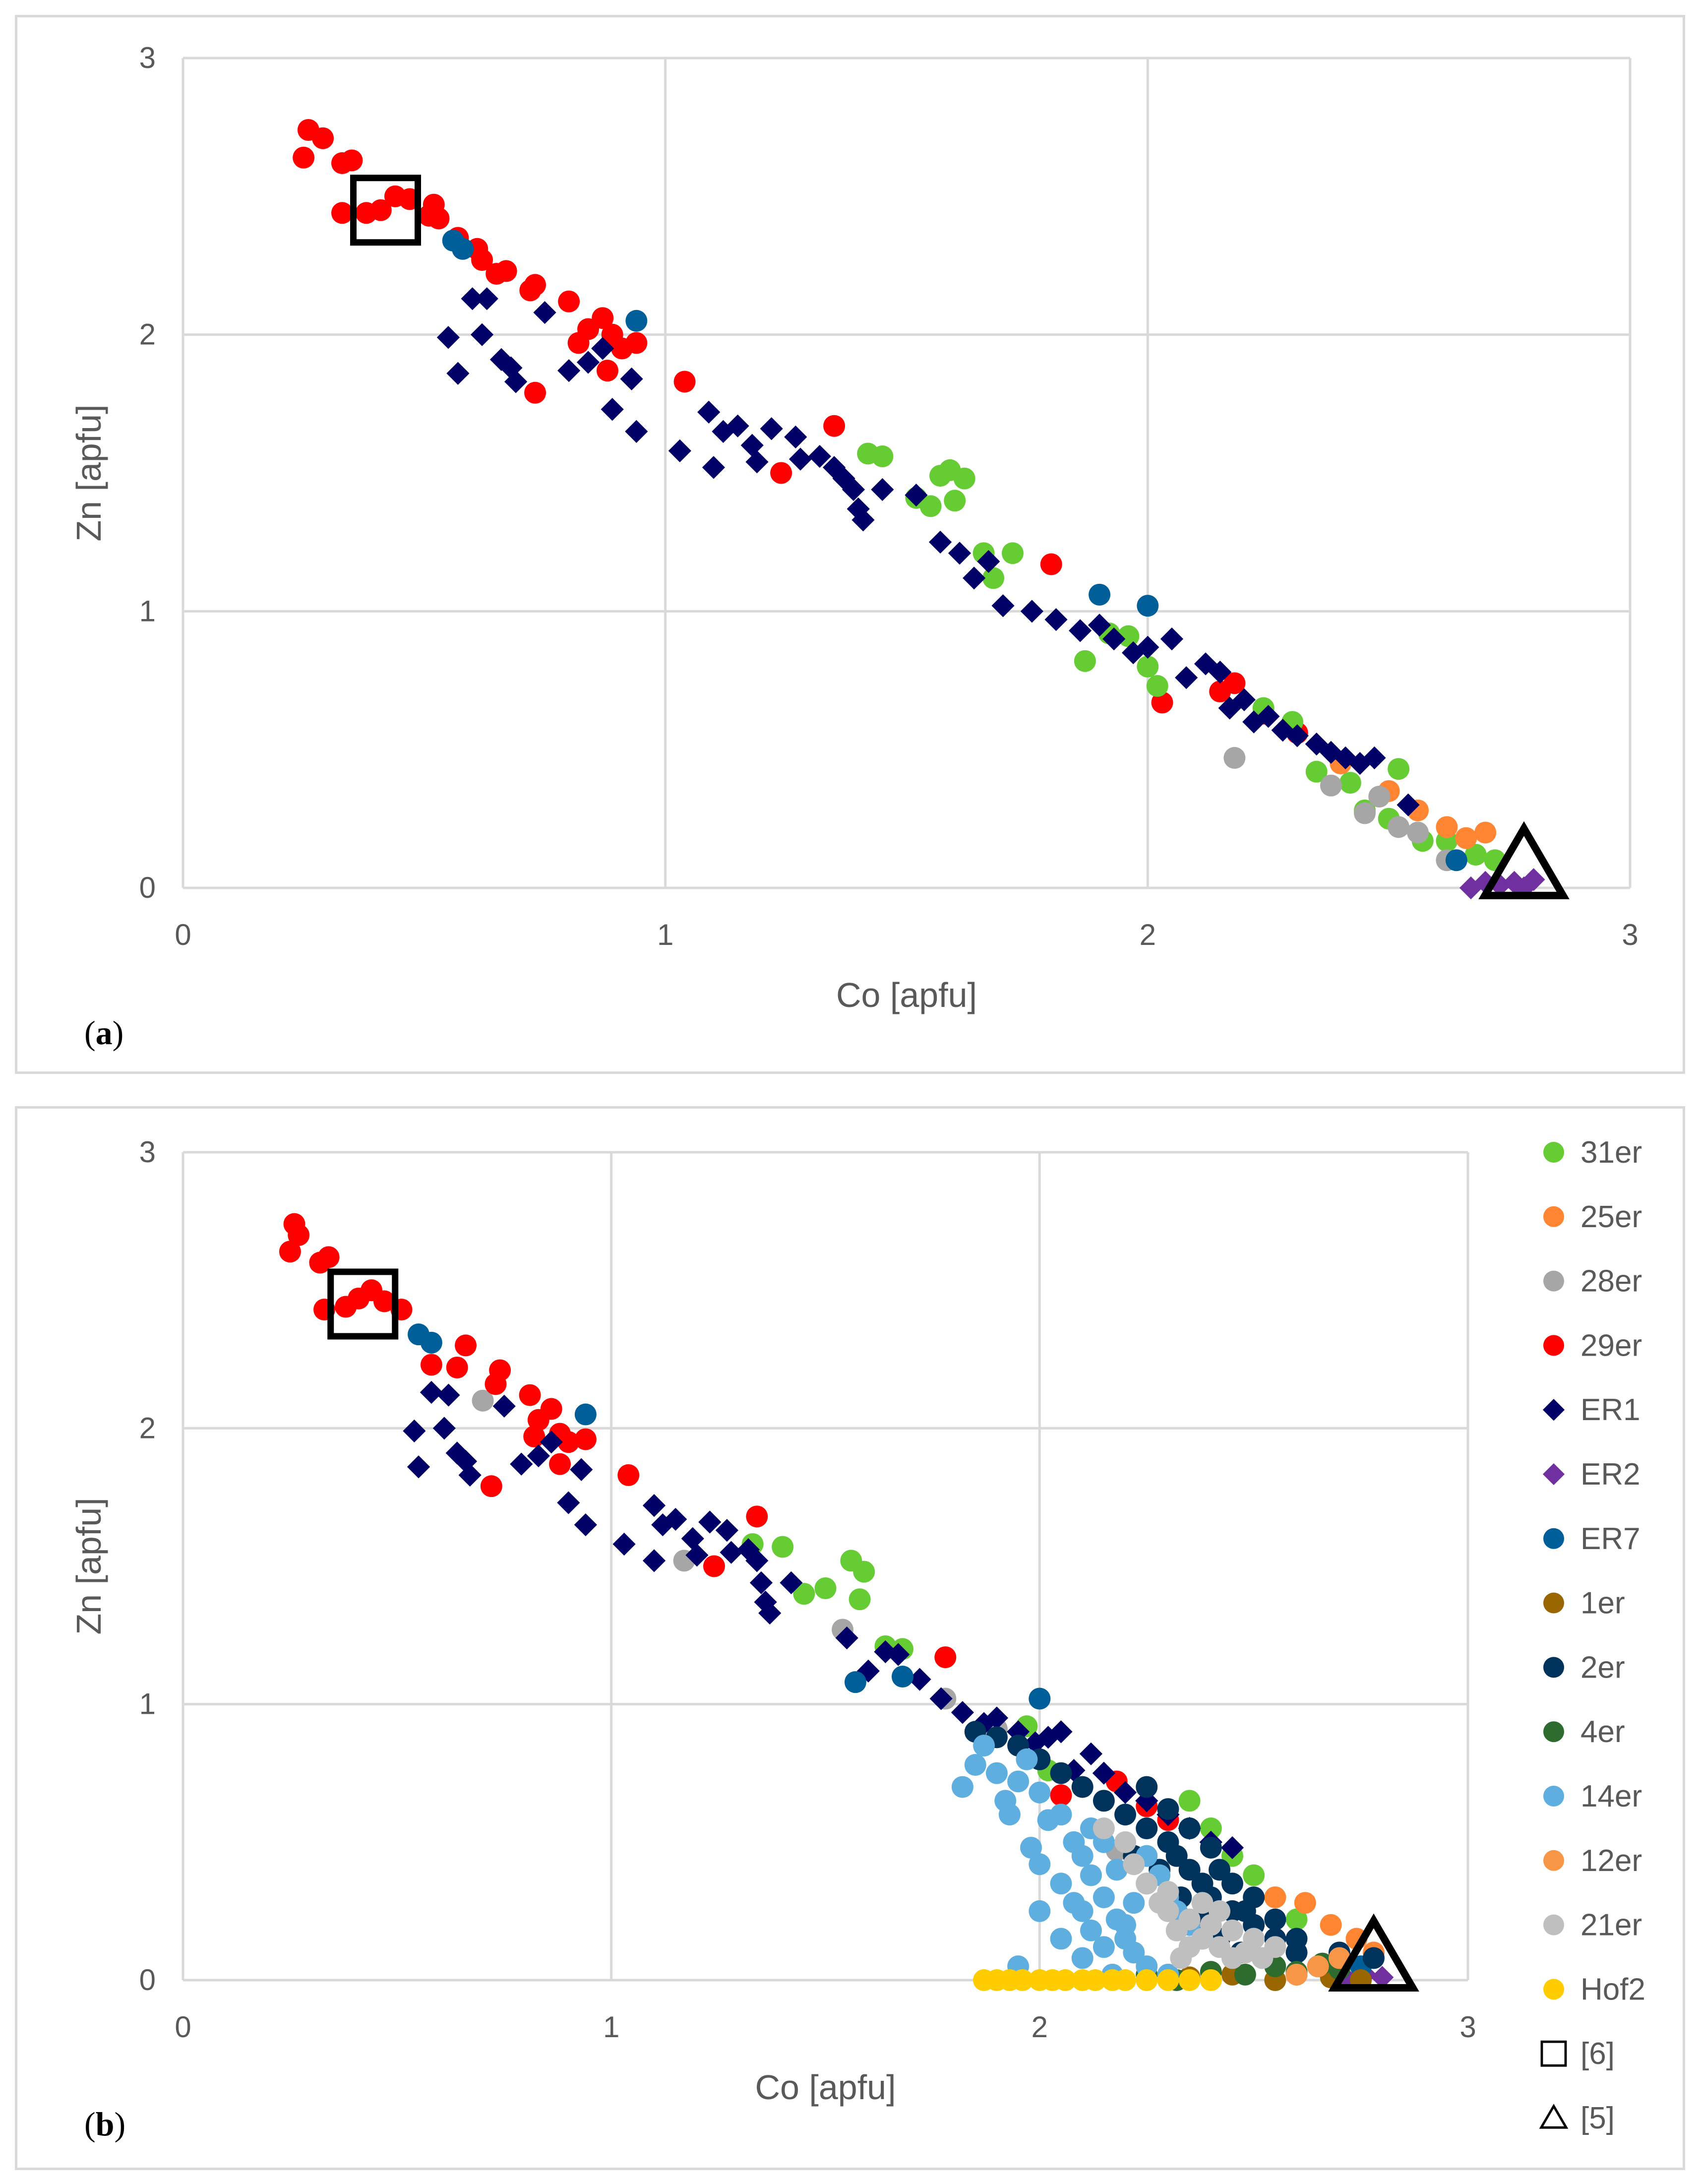  What do you see at coordinates (1611, 1861) in the screenshot?
I see `legend-label-12er: 12er` at bounding box center [1611, 1861].